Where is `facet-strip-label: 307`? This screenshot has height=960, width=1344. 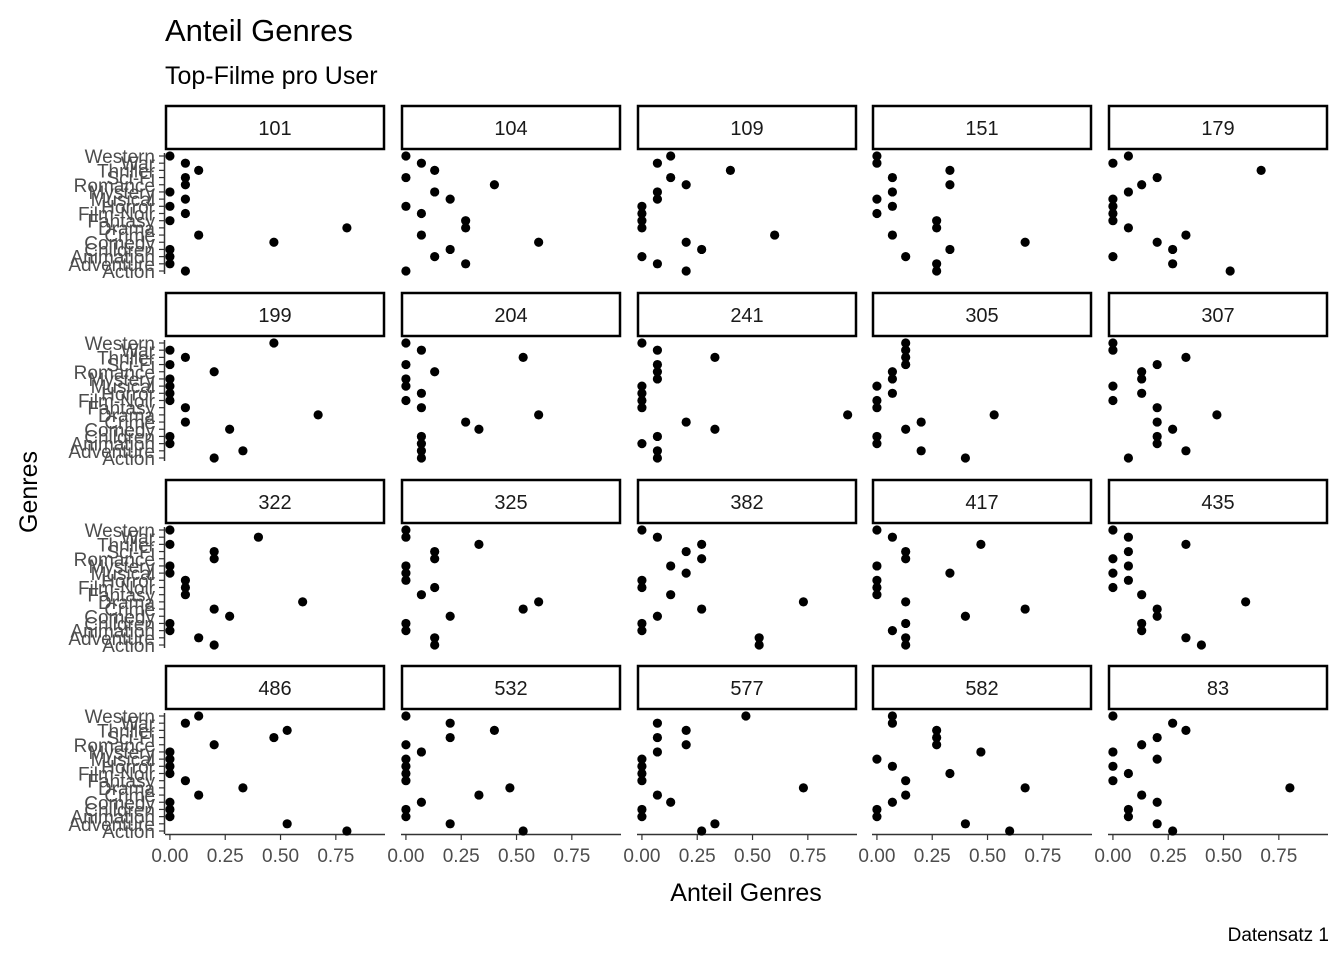
facet-strip-label: 307 is located at coordinates (1217, 316).